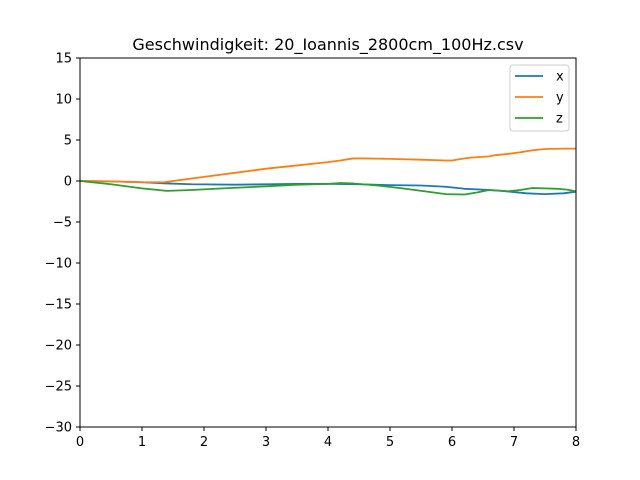 This screenshot has height=480, width=640. I want to click on legend-box, so click(539, 98).